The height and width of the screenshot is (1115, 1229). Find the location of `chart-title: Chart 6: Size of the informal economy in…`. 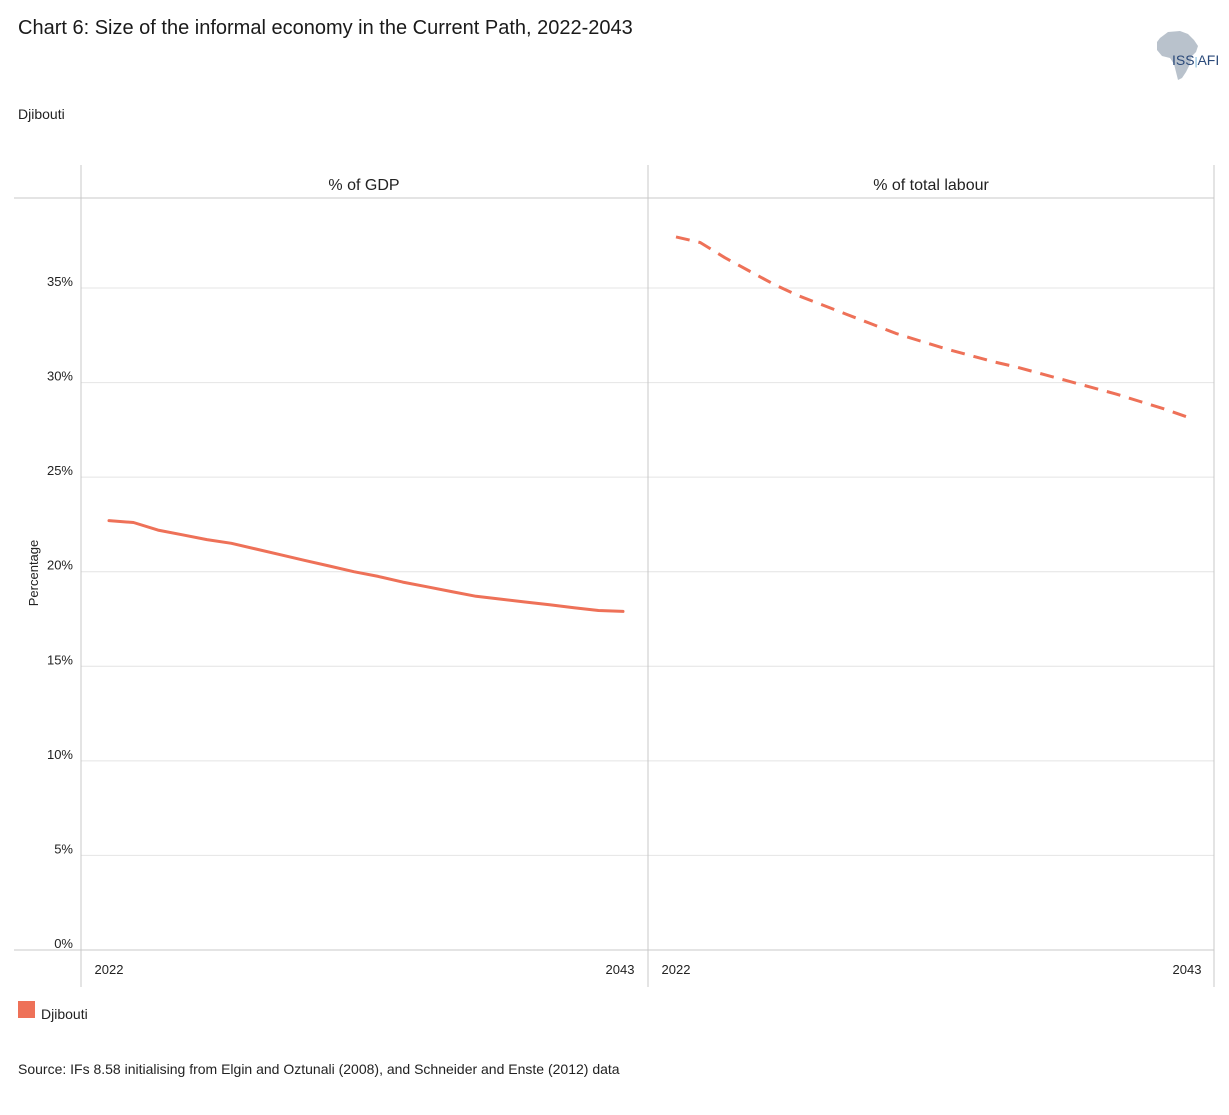

chart-title: Chart 6: Size of the informal economy in… is located at coordinates (325, 28).